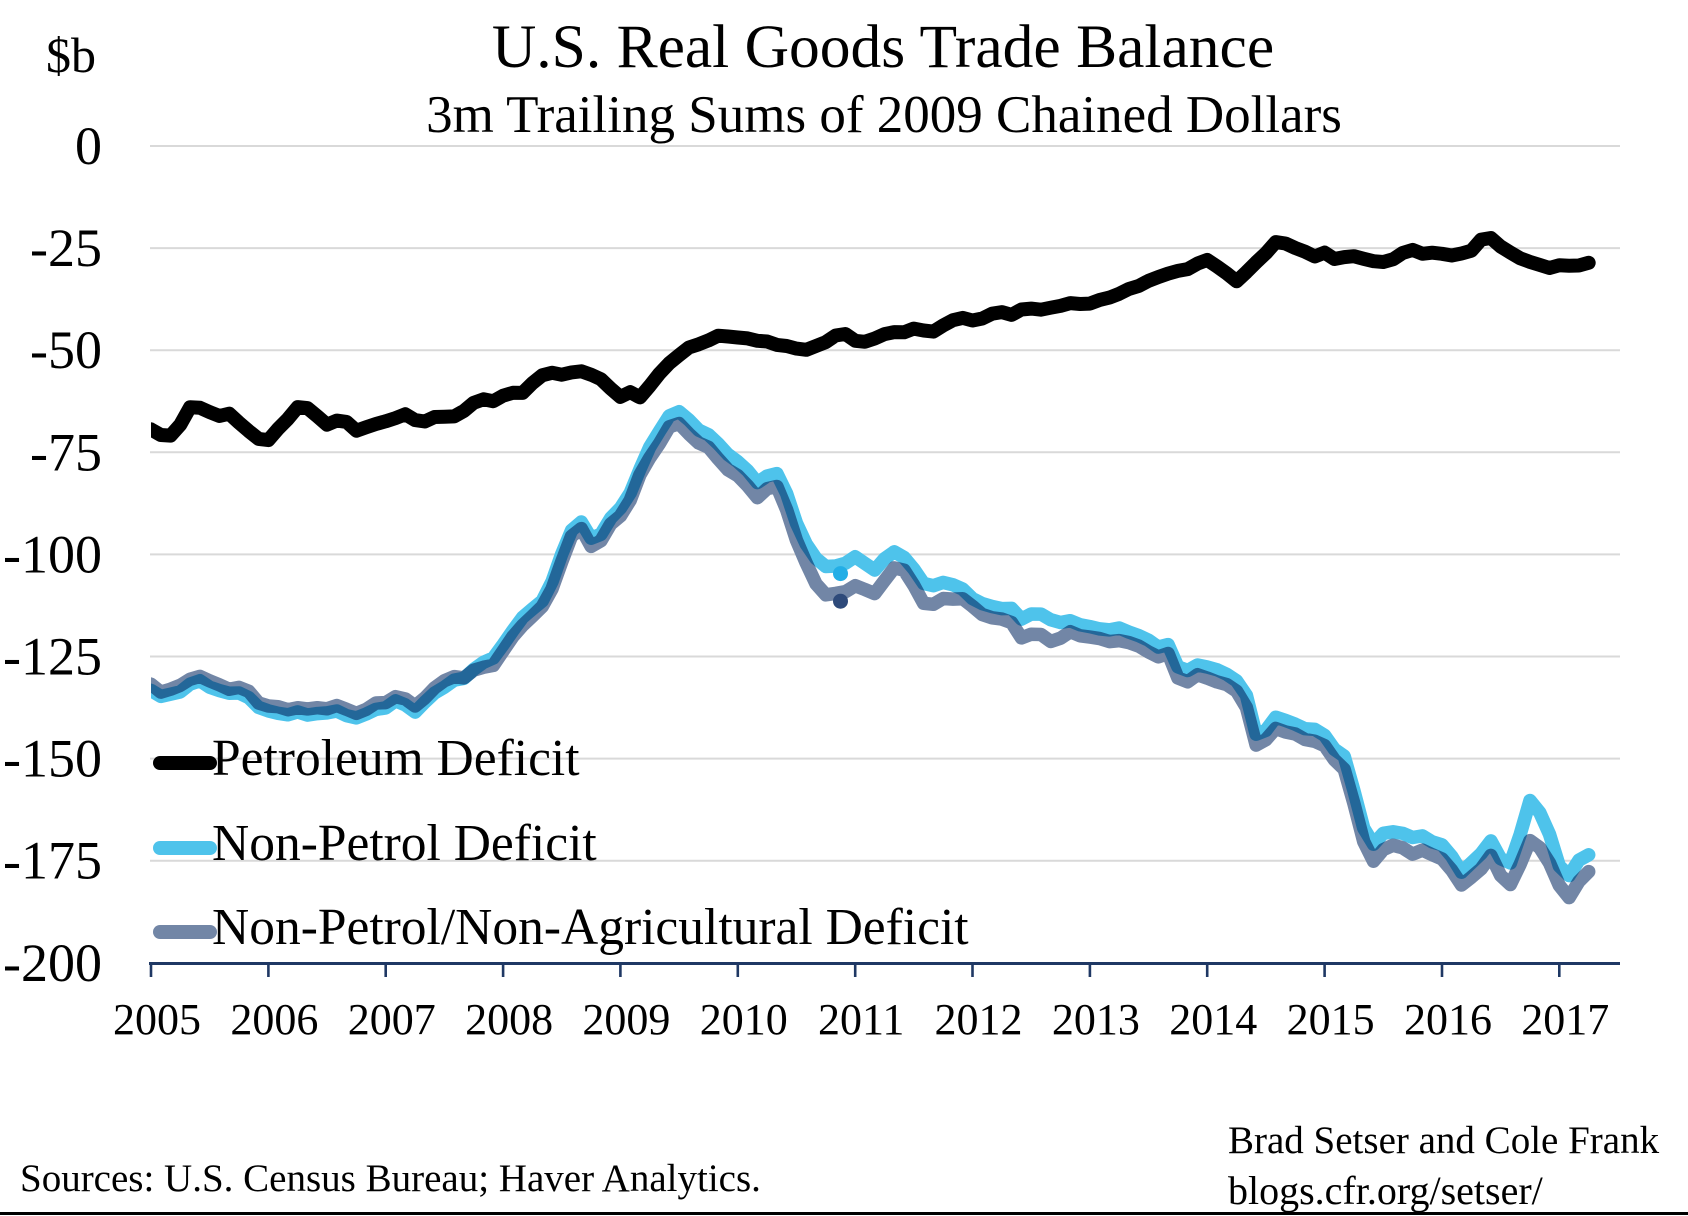 This screenshot has height=1216, width=1688. I want to click on svg-text: 2016, so click(1448, 1019).